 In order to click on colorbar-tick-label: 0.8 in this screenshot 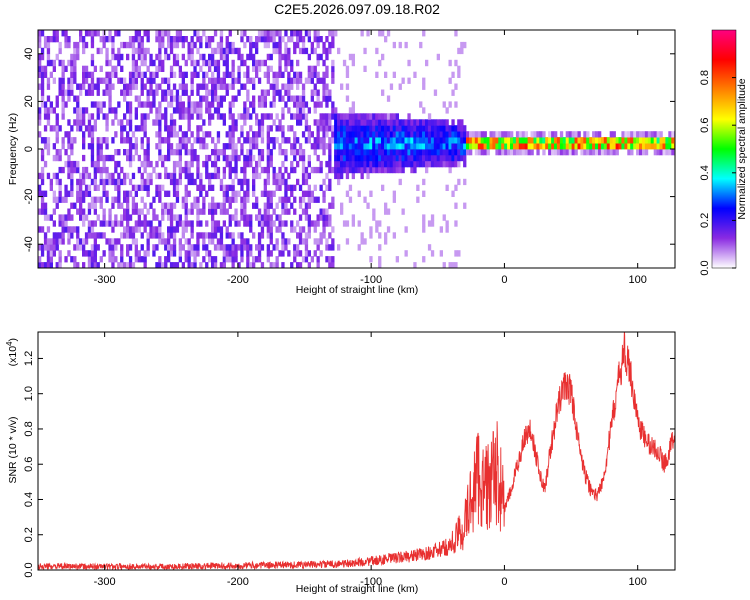, I will do `click(705, 77)`.